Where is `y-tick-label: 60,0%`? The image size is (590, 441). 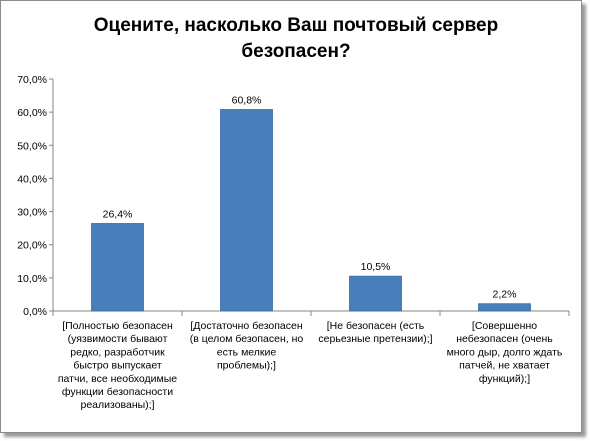 y-tick-label: 60,0% is located at coordinates (32, 113).